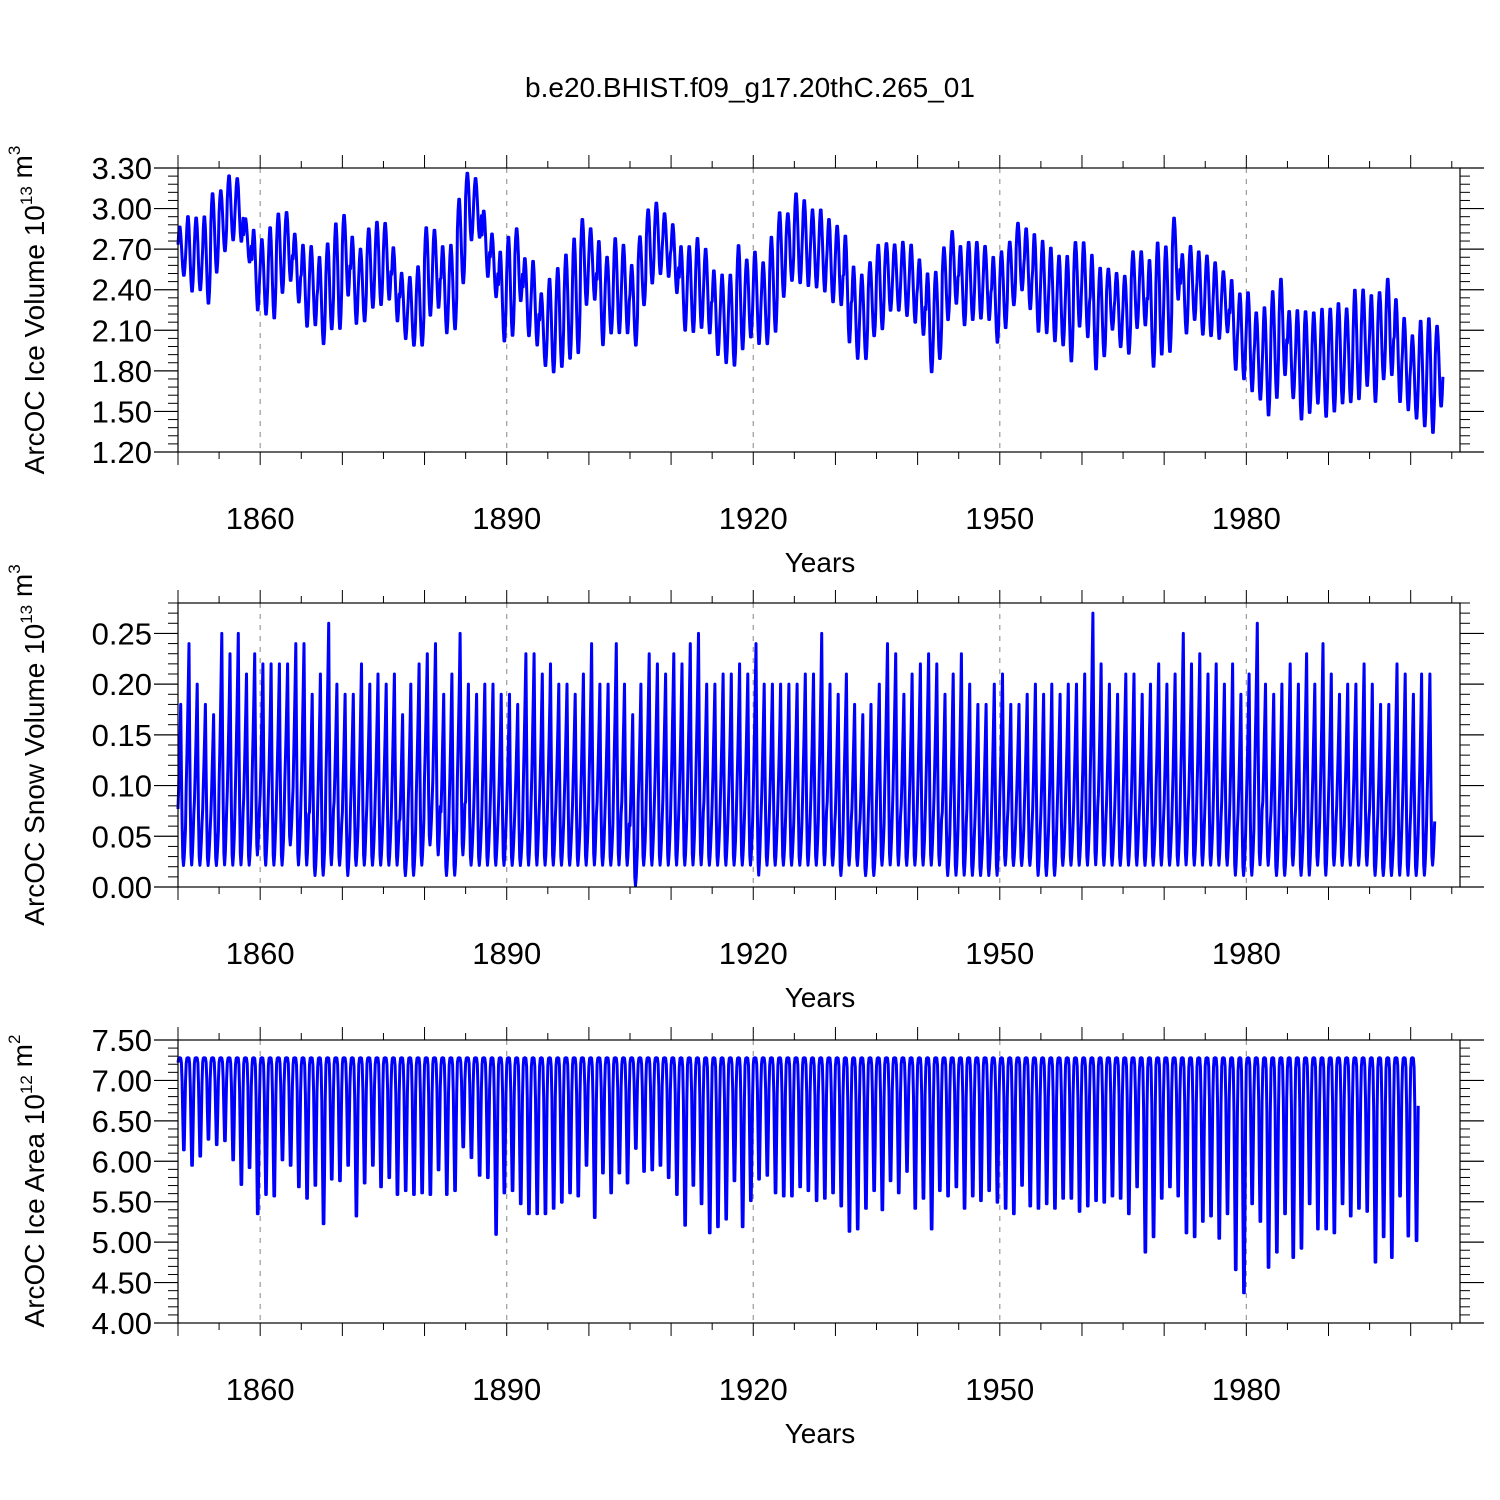 The image size is (1500, 1500). Describe the element at coordinates (122, 1323) in the screenshot. I see `y-tick-label: 4.00` at that location.